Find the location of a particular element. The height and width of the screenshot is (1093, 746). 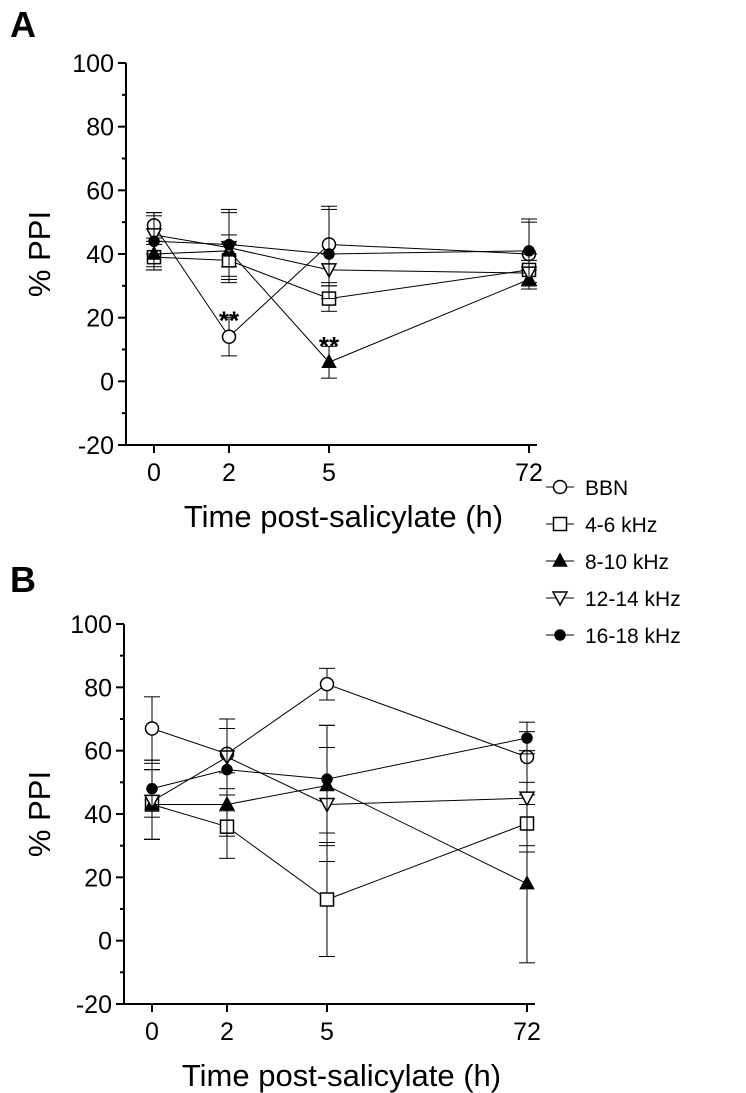

panel-b-y-tick-label: 100 is located at coordinates (91, 625).